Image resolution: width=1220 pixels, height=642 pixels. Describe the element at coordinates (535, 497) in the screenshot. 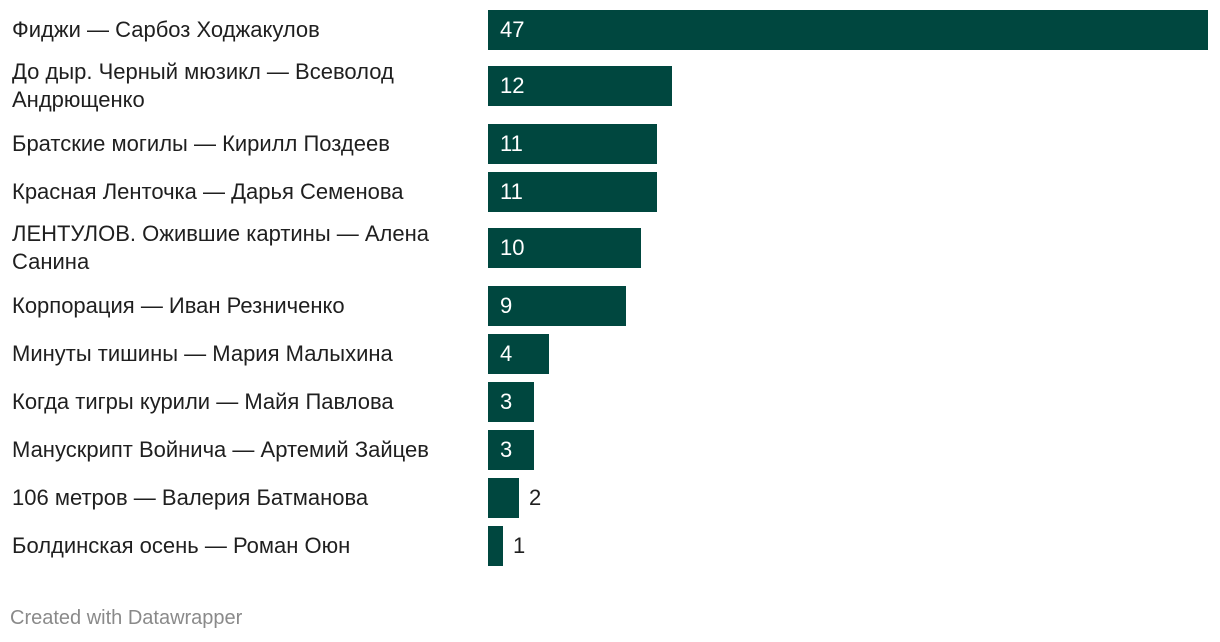

I see `value-label: 2` at that location.